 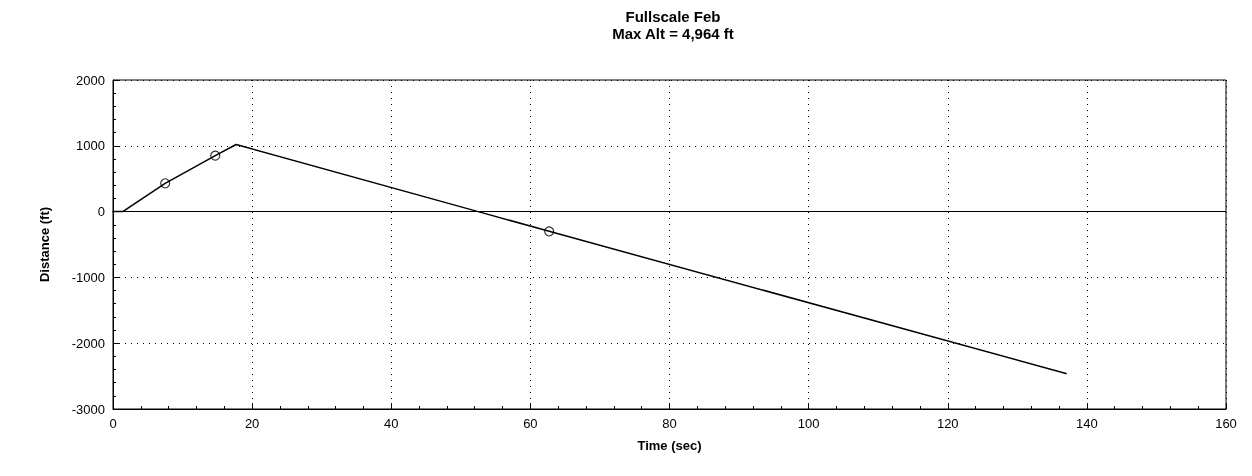 I want to click on y-tick-label: 2000, so click(x=90, y=80).